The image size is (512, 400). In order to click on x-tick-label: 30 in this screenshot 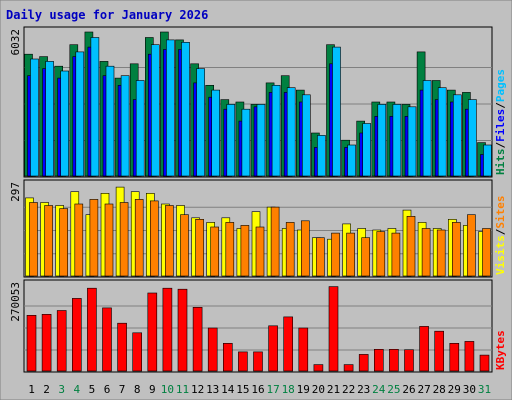, I will do `click(469, 389)`.